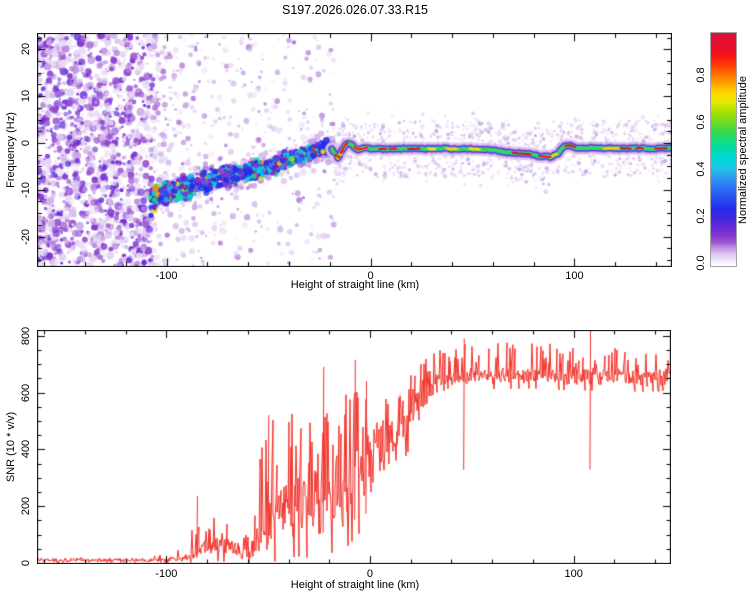 This screenshot has width=750, height=600. Describe the element at coordinates (26, 236) in the screenshot. I see `tick-label: -20` at that location.